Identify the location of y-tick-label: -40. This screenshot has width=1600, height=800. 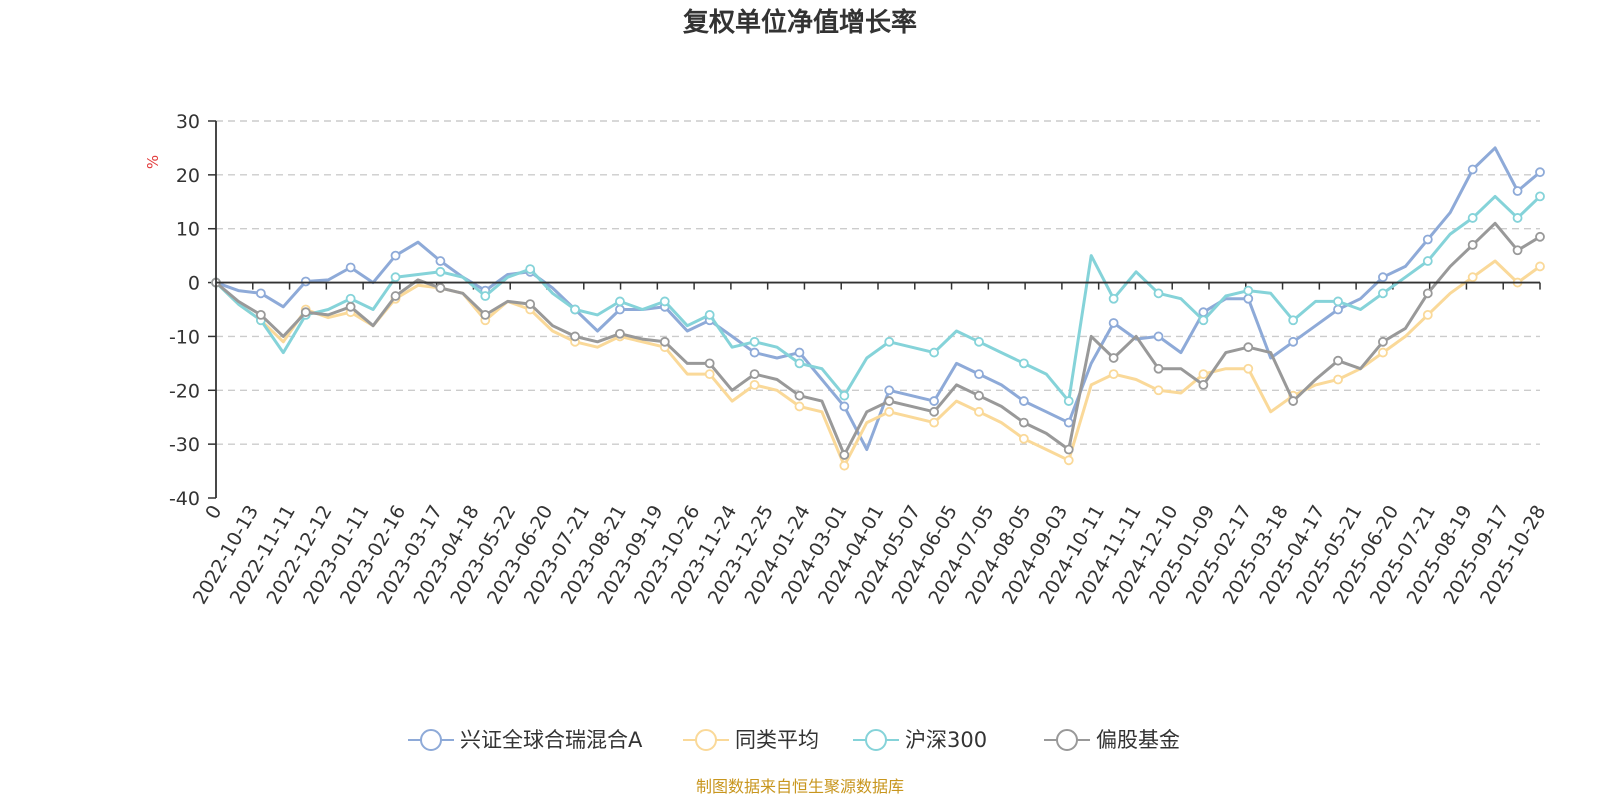
(184, 499).